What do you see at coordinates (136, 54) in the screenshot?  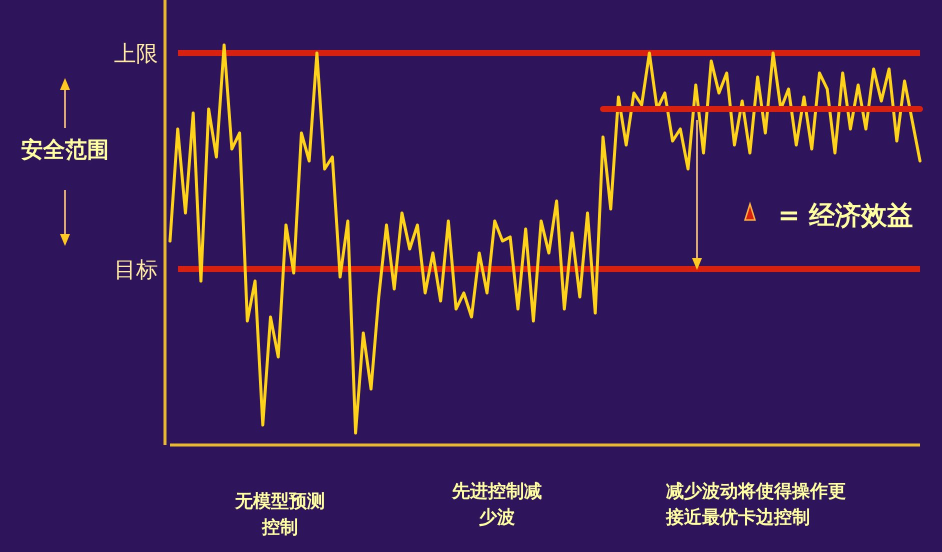 I see `ref-line-label: 上限` at bounding box center [136, 54].